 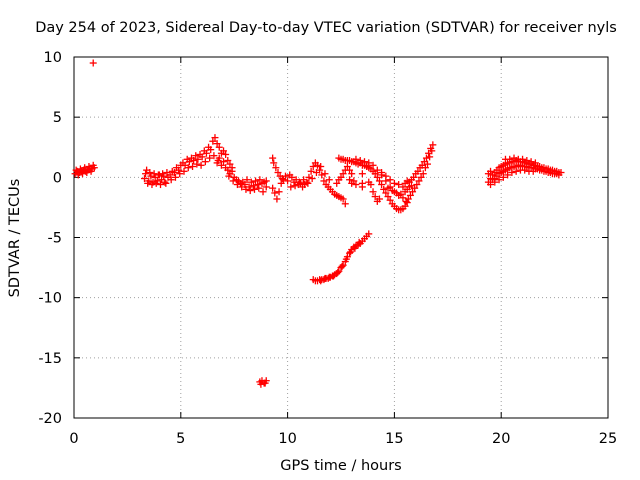 What do you see at coordinates (53, 58) in the screenshot?
I see `y-tick-label: 10` at bounding box center [53, 58].